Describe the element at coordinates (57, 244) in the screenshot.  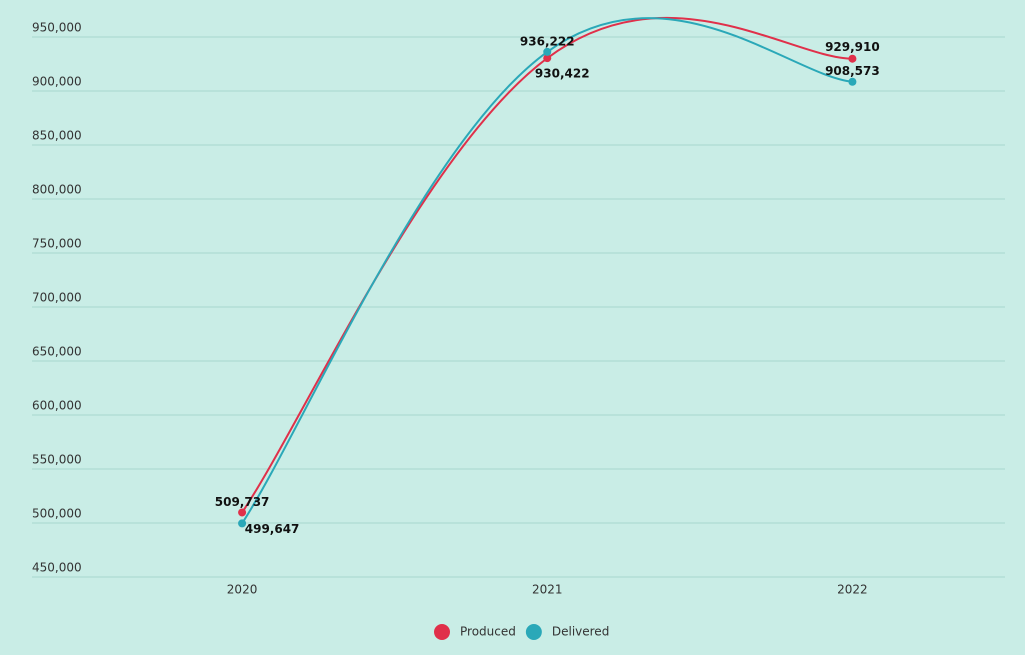
I see `y-tick-label: 750,000` at that location.